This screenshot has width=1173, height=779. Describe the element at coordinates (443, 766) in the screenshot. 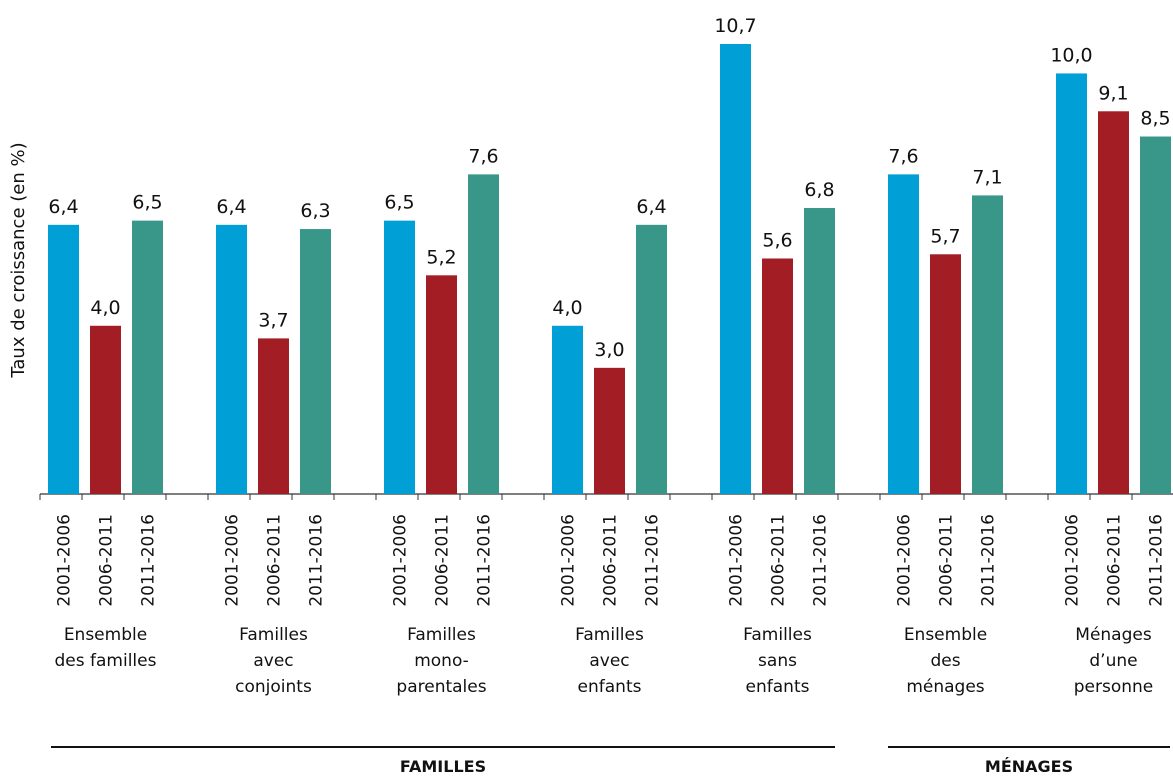

I see `section-label: FAMILLES` at that location.